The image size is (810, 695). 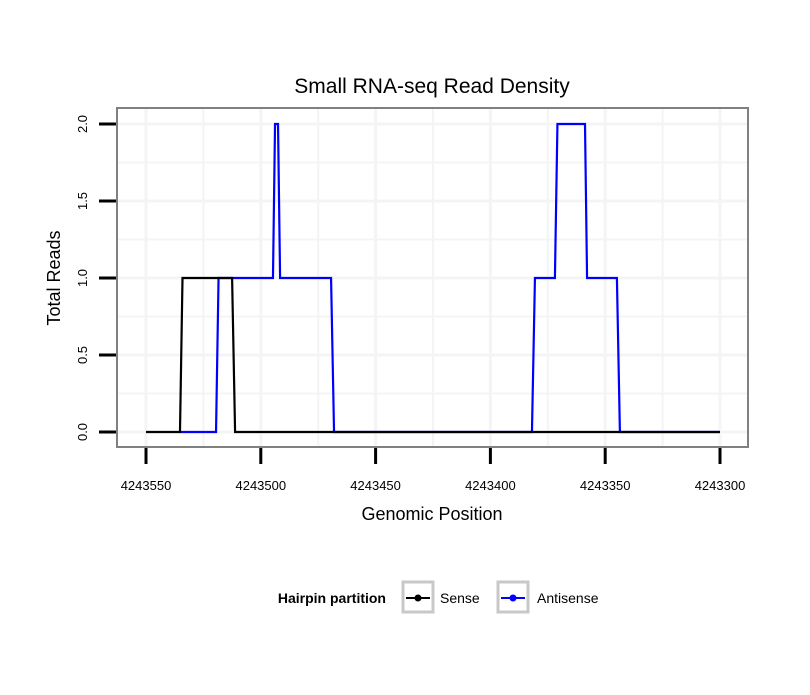 What do you see at coordinates (82, 355) in the screenshot?
I see `y-tick-label: 0.5` at bounding box center [82, 355].